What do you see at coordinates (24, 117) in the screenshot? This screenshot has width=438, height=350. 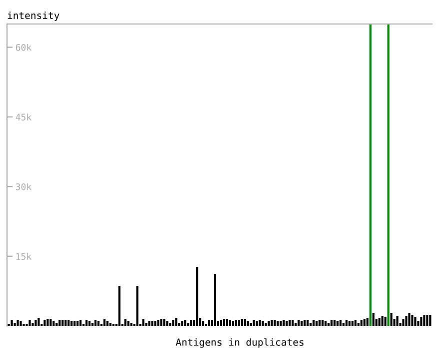 I see `y-tick-label: 45k` at bounding box center [24, 117].